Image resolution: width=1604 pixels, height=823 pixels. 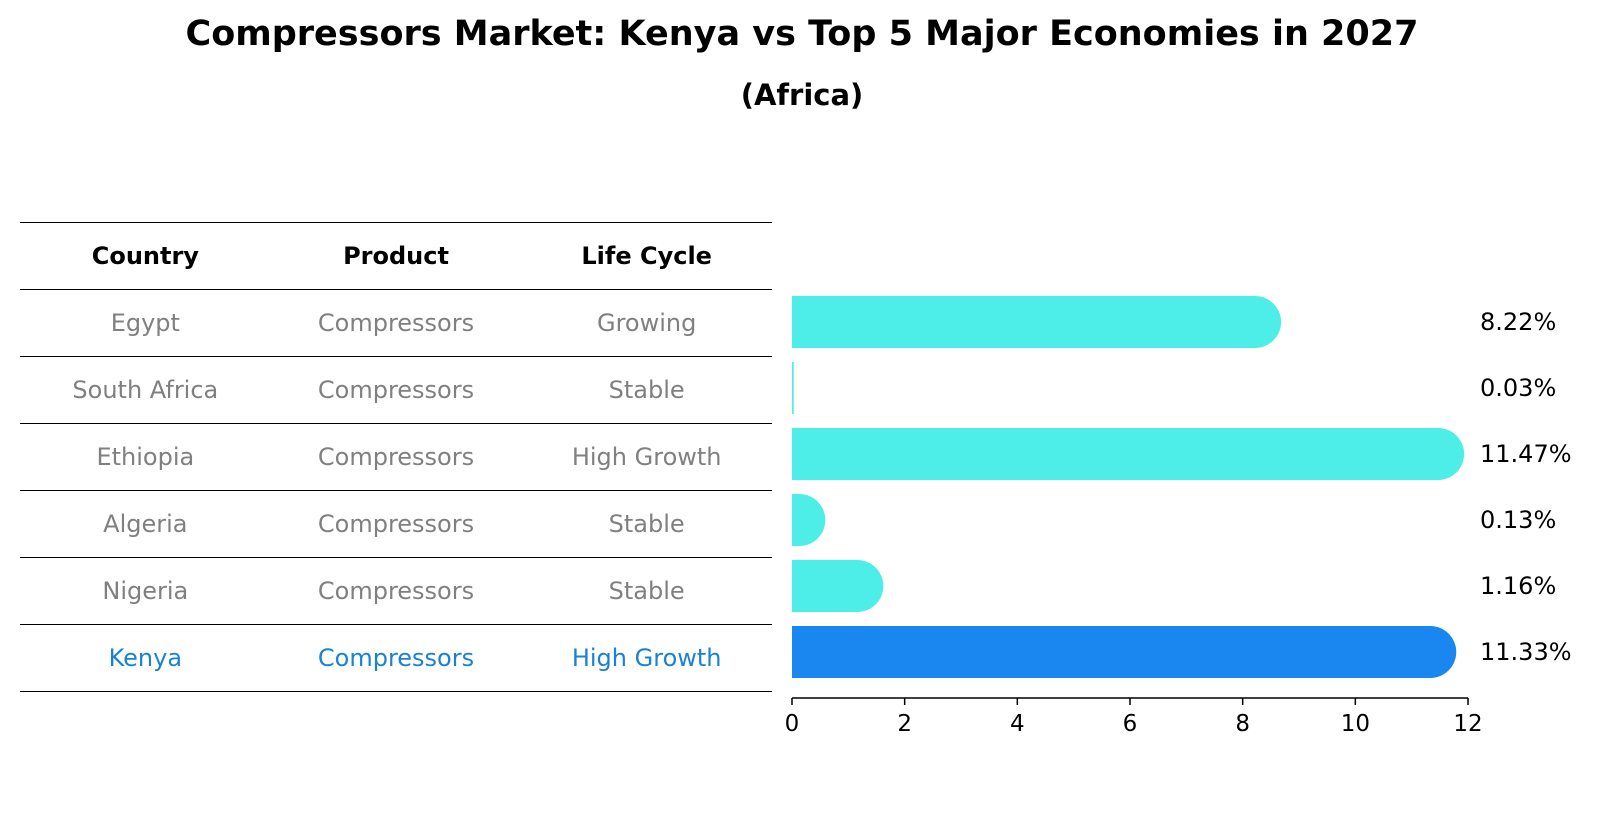 I want to click on bar-egypt, so click(x=1037, y=322).